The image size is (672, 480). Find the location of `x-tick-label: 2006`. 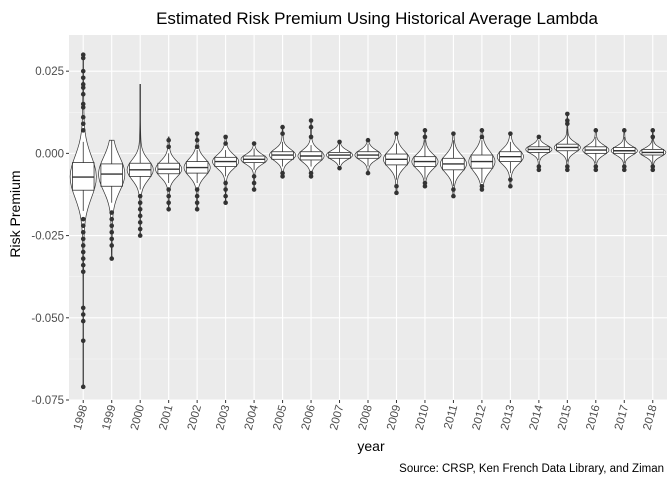

x-tick-label: 2006 is located at coordinates (309, 418).